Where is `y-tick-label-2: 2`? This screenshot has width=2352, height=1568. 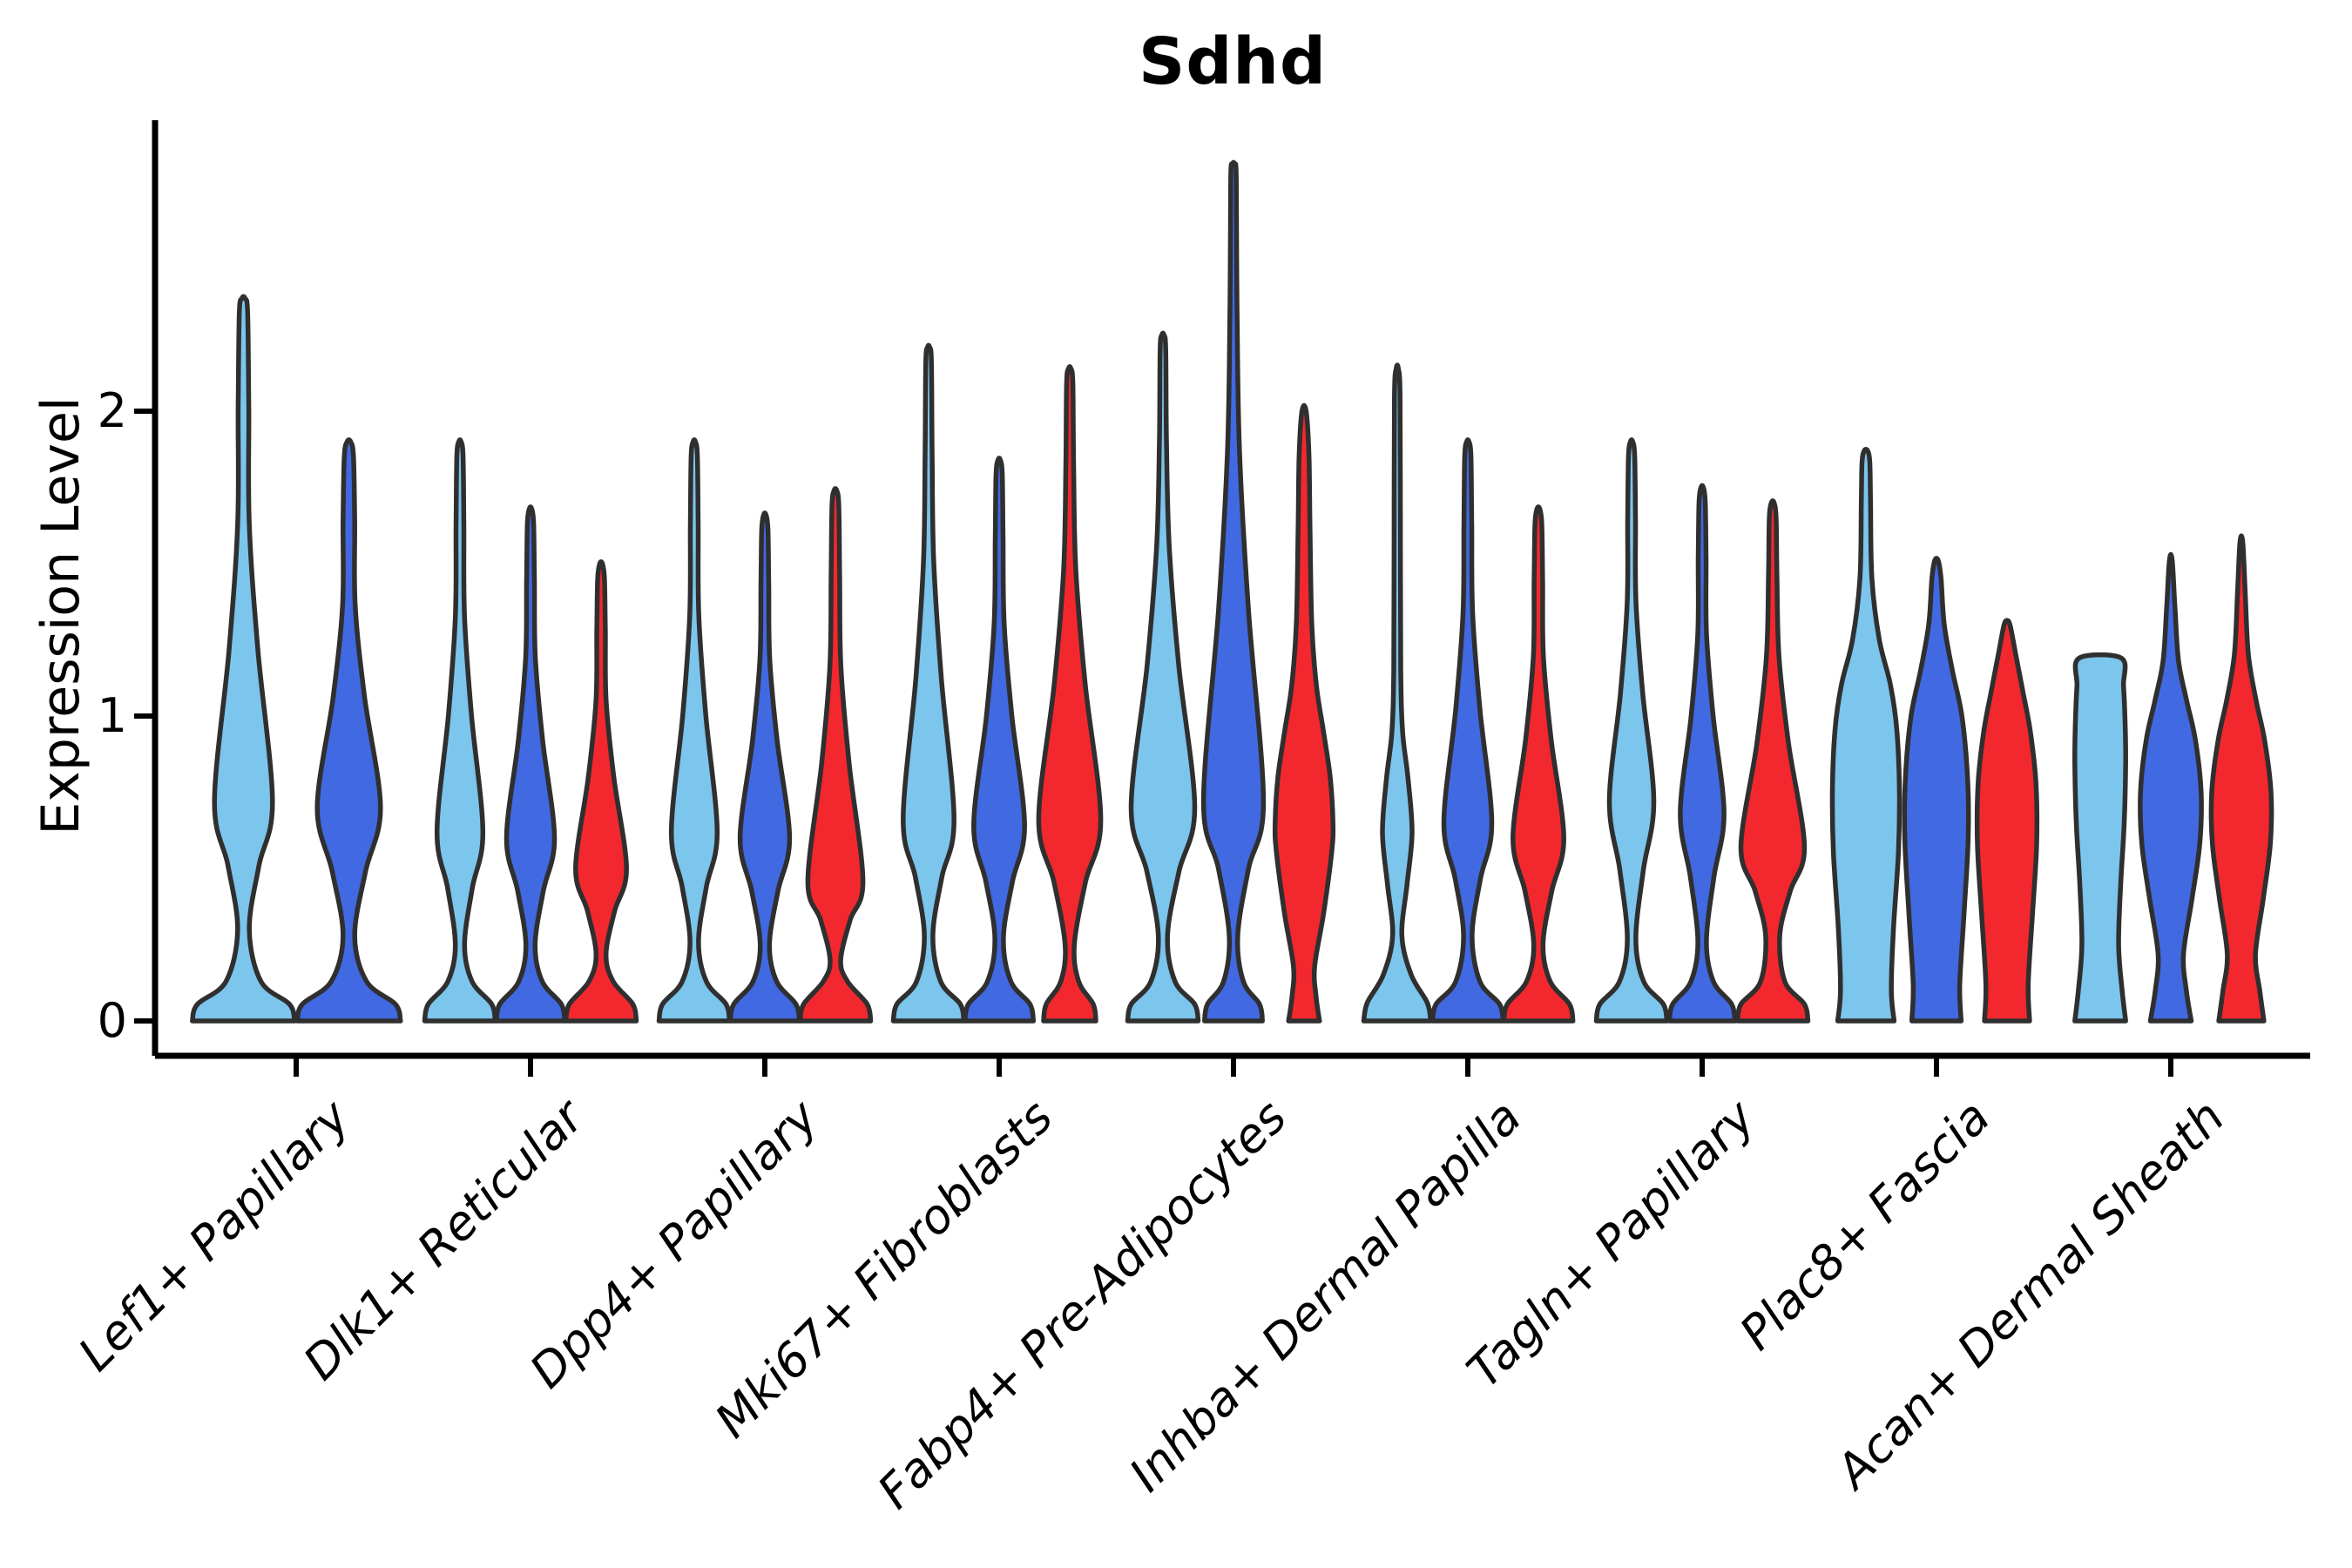
y-tick-label-2: 2 is located at coordinates (112, 410).